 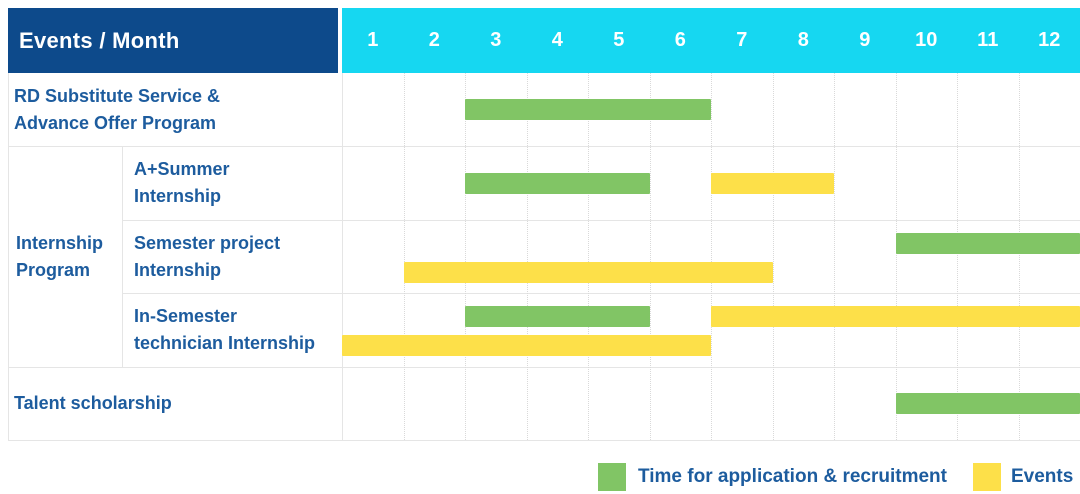 I want to click on month-header-7: 7, so click(x=742, y=40).